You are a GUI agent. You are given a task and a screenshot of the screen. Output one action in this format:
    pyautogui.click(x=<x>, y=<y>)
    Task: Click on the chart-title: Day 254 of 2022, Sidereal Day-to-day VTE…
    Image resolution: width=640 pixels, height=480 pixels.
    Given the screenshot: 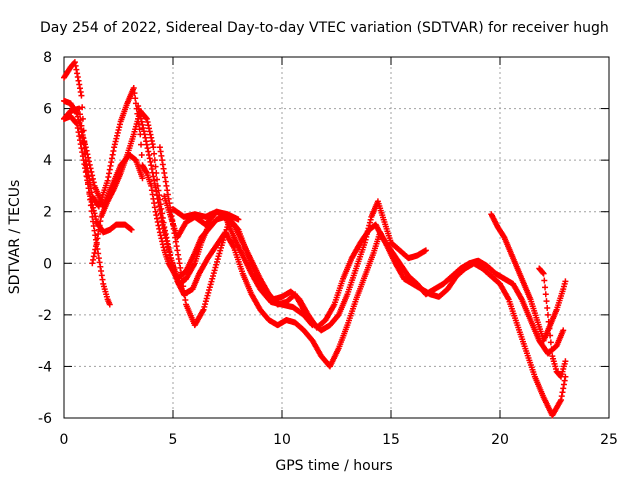 What is the action you would take?
    pyautogui.click(x=324, y=28)
    